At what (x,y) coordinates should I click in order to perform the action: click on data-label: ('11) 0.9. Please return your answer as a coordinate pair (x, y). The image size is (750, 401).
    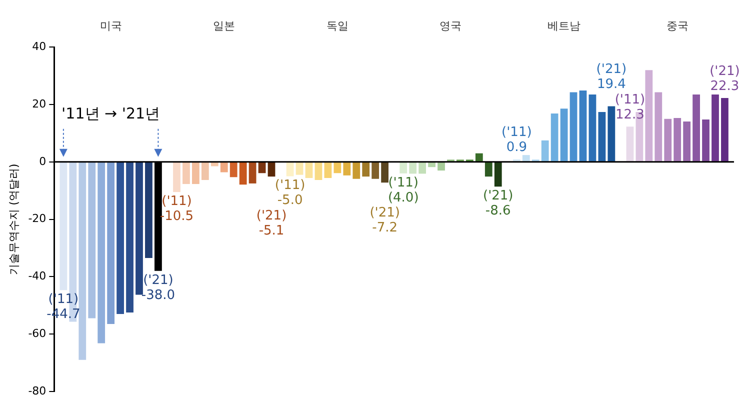
    Looking at the image, I should click on (517, 140).